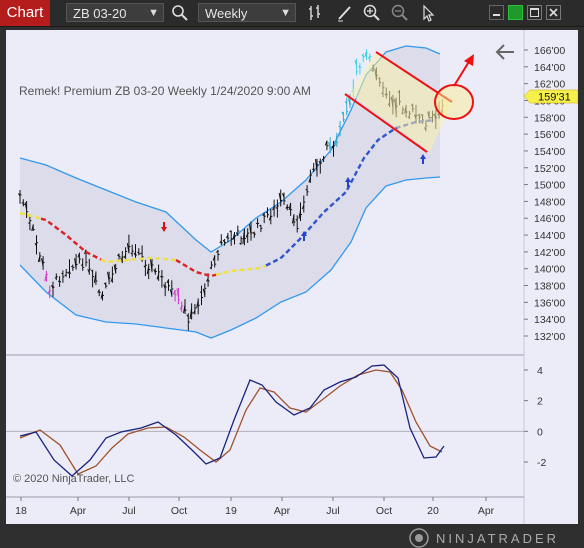 The width and height of the screenshot is (584, 548). Describe the element at coordinates (549, 320) in the screenshot. I see `price-tick-label: 134'00` at that location.